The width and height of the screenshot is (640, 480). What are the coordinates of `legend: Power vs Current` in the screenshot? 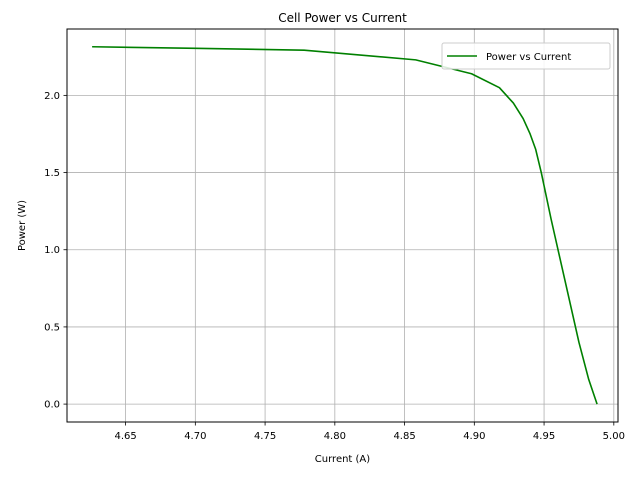 It's located at (526, 56).